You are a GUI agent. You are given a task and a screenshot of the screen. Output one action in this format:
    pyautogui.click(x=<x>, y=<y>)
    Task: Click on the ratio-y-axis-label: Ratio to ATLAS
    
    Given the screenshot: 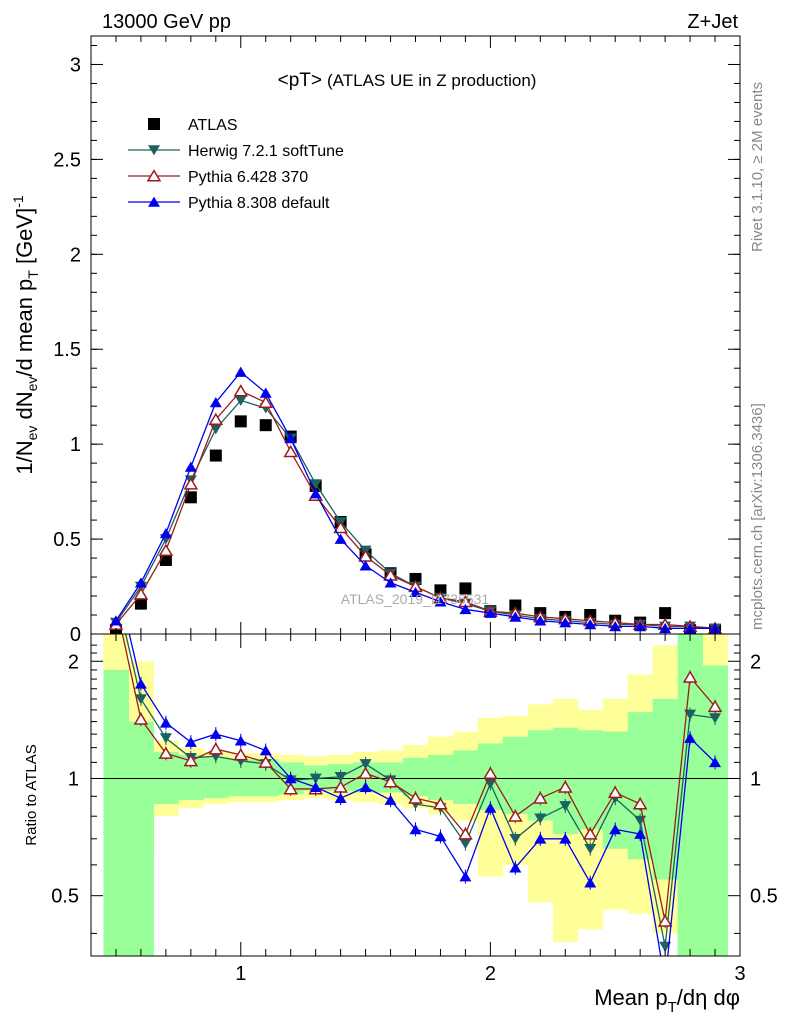 What is the action you would take?
    pyautogui.click(x=31, y=794)
    